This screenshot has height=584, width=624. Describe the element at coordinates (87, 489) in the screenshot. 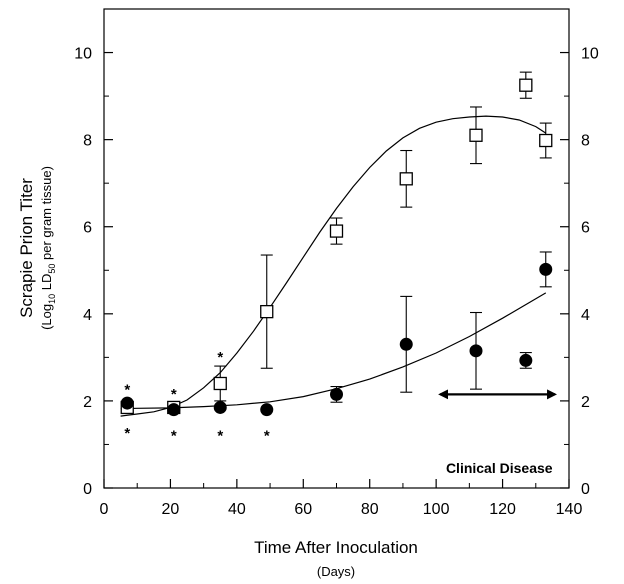

I see `y-tick-label-left: 0` at that location.